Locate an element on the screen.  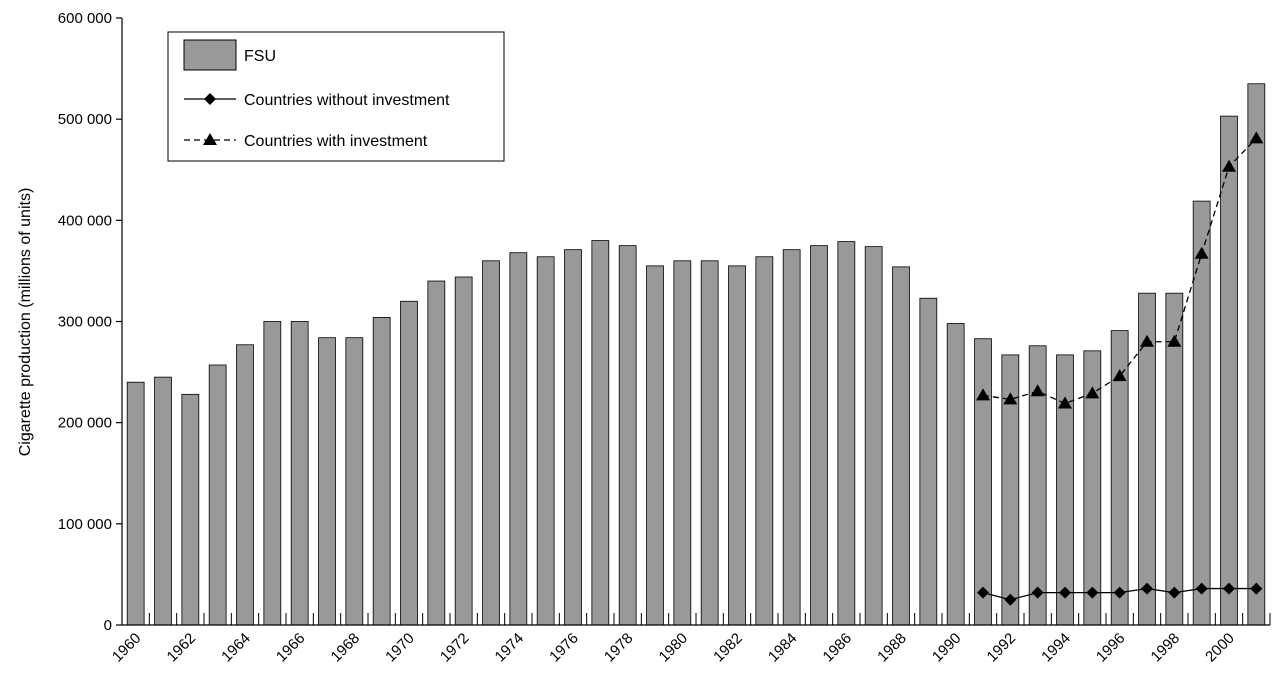
diamond-marker-2001 is located at coordinates (1256, 588).